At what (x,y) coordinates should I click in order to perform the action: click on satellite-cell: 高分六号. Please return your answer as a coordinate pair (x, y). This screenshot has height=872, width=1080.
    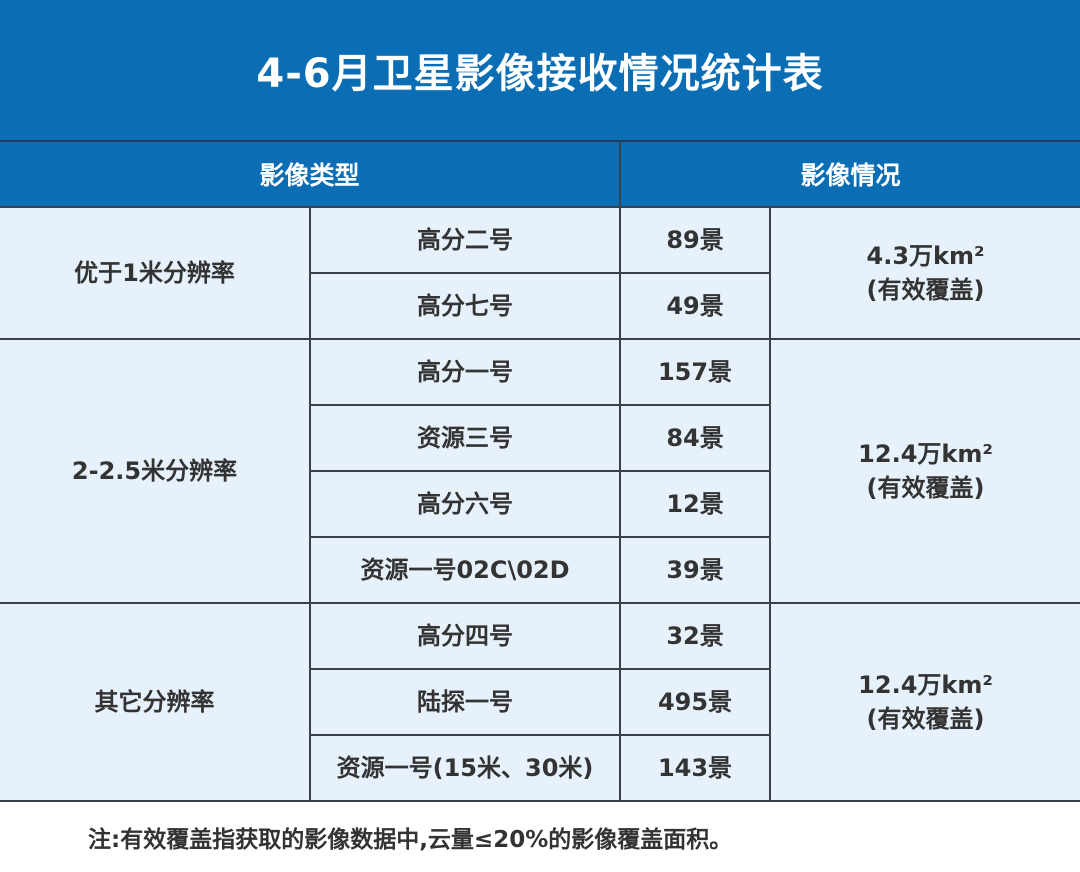
    Looking at the image, I should click on (466, 504).